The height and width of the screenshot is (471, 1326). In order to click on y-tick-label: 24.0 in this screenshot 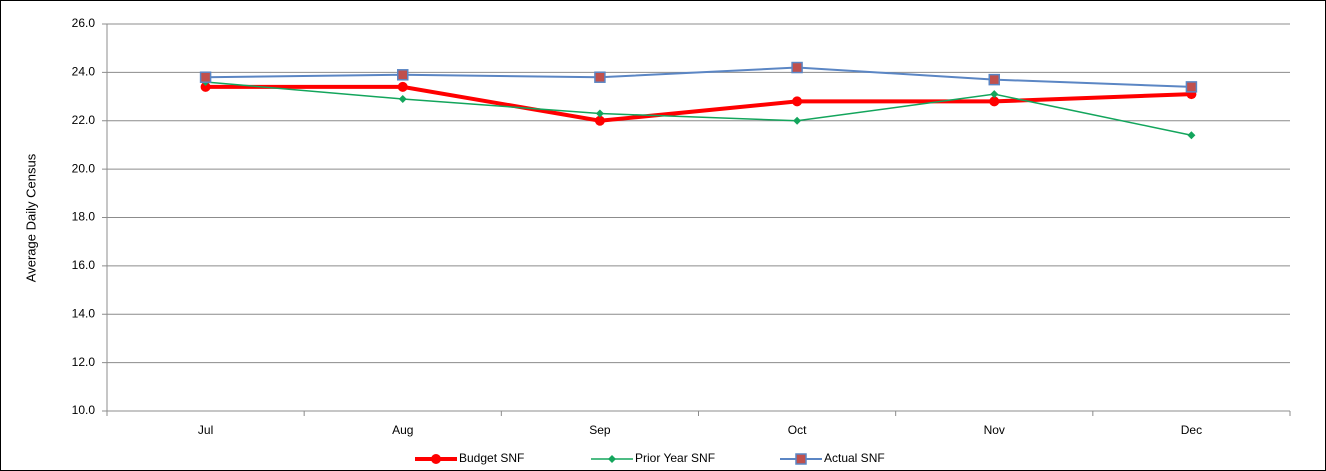, I will do `click(84, 72)`.